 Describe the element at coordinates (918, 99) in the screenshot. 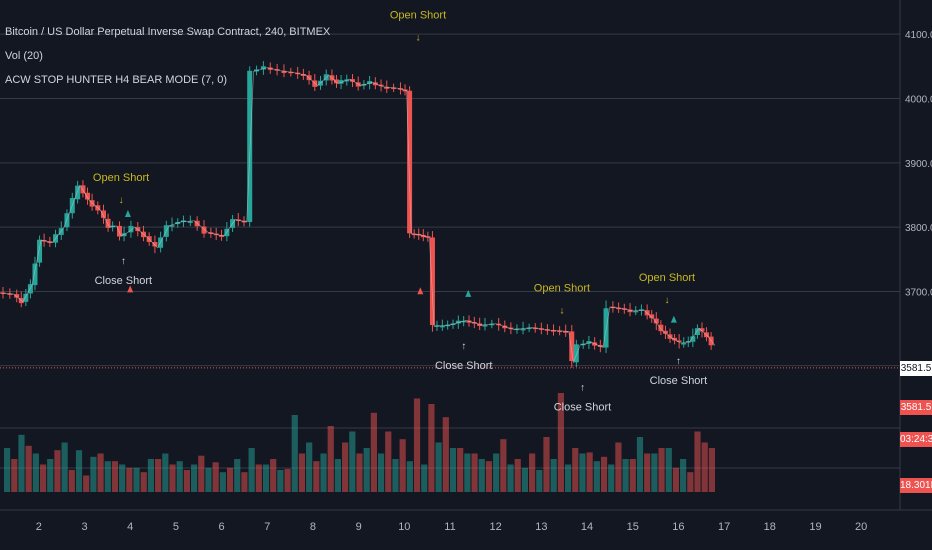

I see `y-tick-label: 4000.0` at that location.